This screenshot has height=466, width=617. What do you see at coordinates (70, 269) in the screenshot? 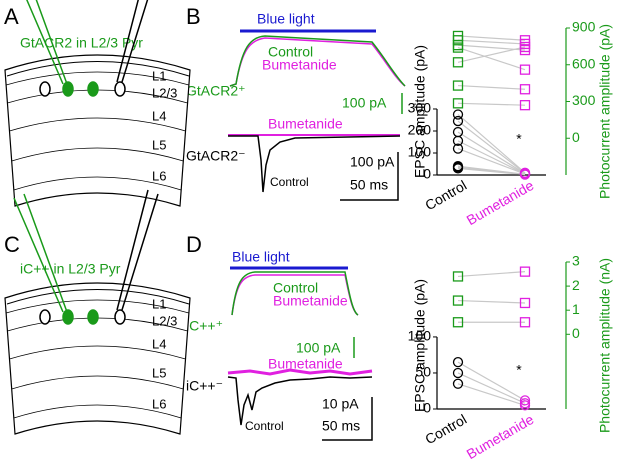
I see `panel-title: iC++ in L2/3 Pyr` at bounding box center [70, 269].